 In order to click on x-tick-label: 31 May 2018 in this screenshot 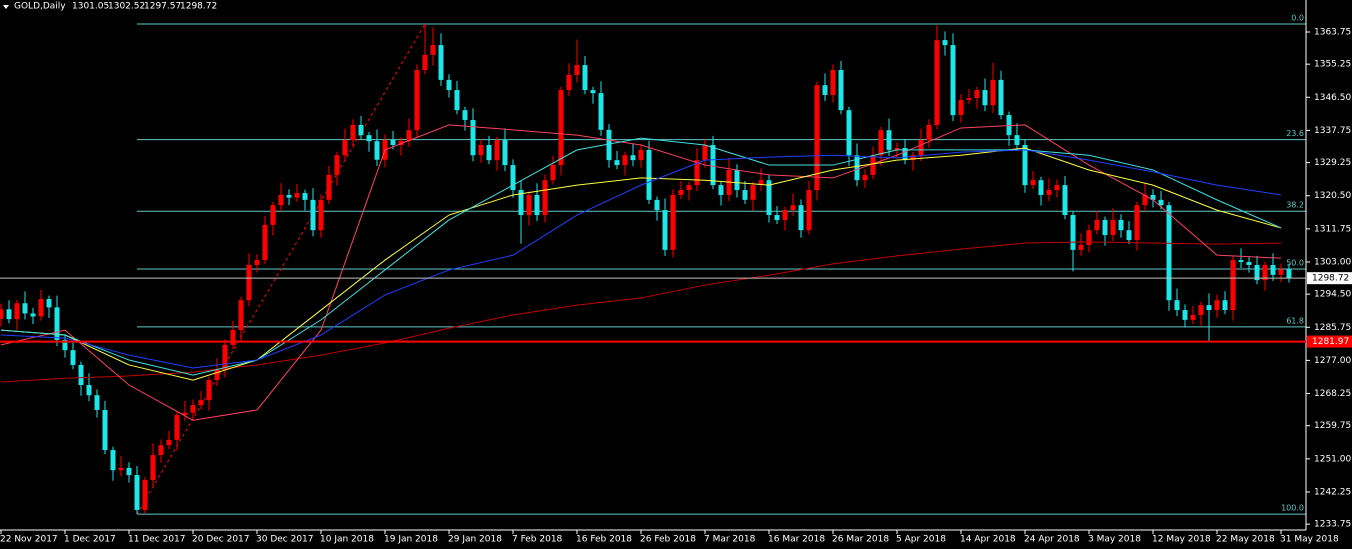, I will do `click(1309, 540)`.